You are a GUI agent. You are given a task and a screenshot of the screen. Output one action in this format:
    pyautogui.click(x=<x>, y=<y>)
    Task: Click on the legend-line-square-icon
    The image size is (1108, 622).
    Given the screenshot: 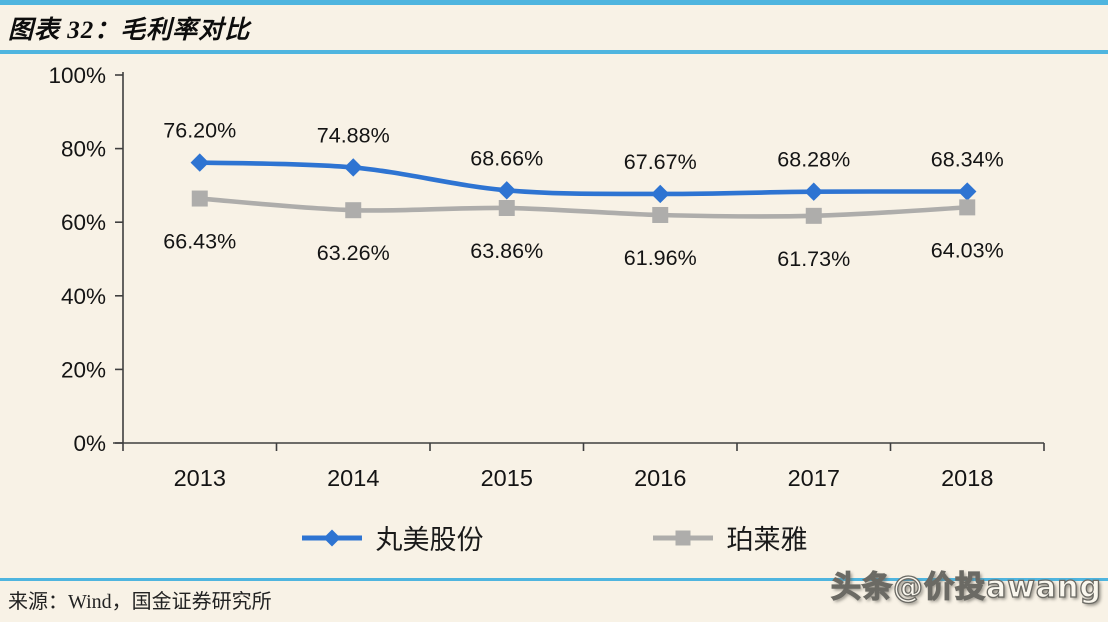 What is the action you would take?
    pyautogui.click(x=682, y=537)
    